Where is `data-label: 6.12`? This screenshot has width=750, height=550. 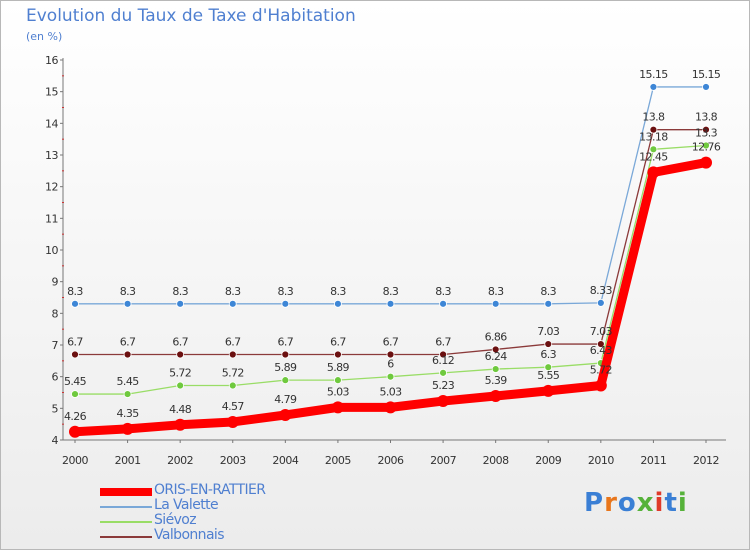 data-label: 6.12 is located at coordinates (443, 360).